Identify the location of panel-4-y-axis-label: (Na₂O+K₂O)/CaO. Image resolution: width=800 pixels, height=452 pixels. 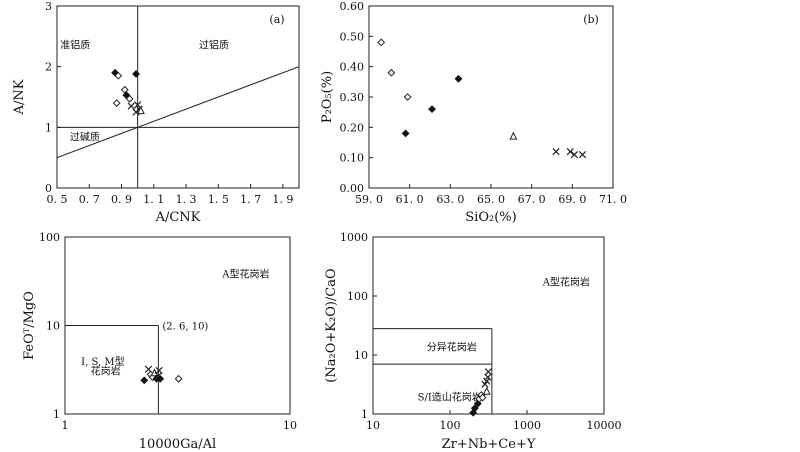
(331, 325).